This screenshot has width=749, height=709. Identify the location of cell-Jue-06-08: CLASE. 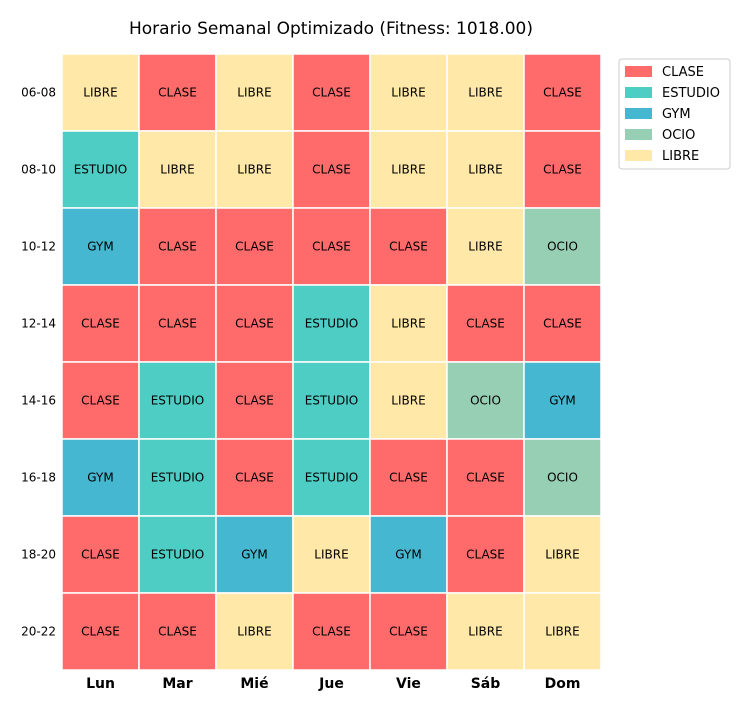
(331, 92).